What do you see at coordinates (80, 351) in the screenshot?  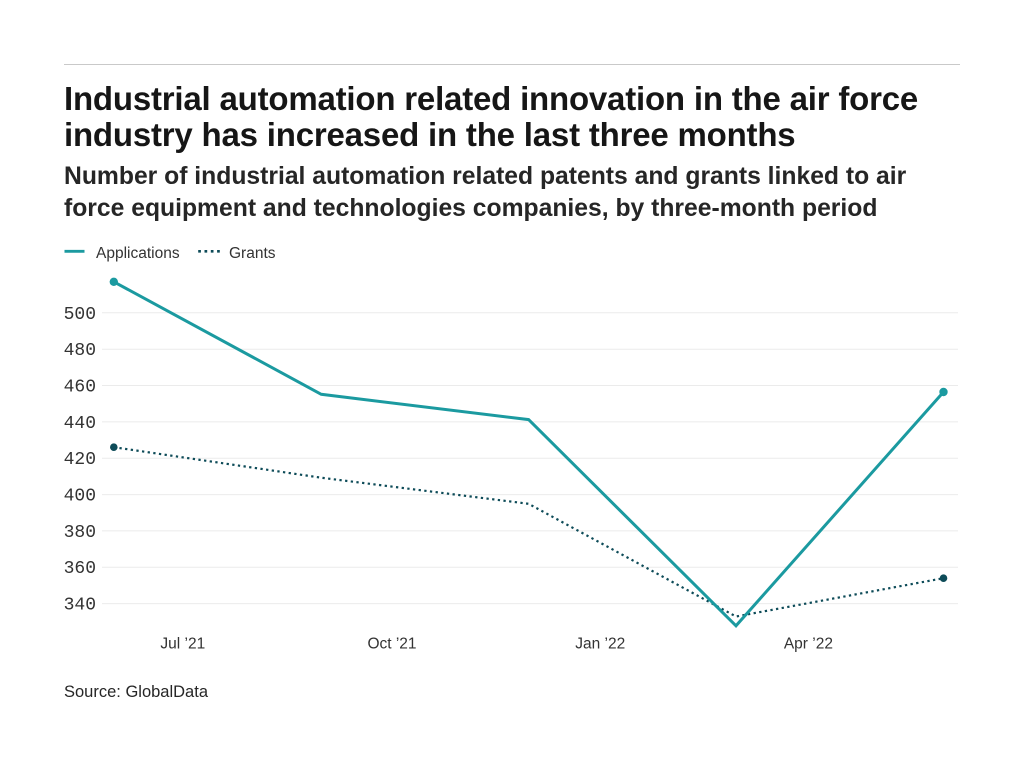 I see `svg-text: 480` at bounding box center [80, 351].